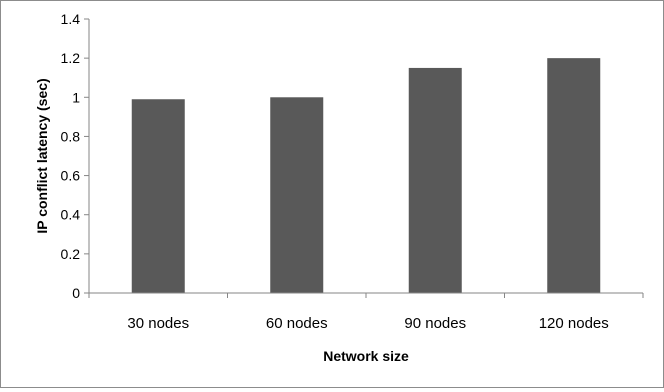 This screenshot has width=664, height=392. What do you see at coordinates (435, 323) in the screenshot?
I see `x-tick-label: 90 nodes` at bounding box center [435, 323].